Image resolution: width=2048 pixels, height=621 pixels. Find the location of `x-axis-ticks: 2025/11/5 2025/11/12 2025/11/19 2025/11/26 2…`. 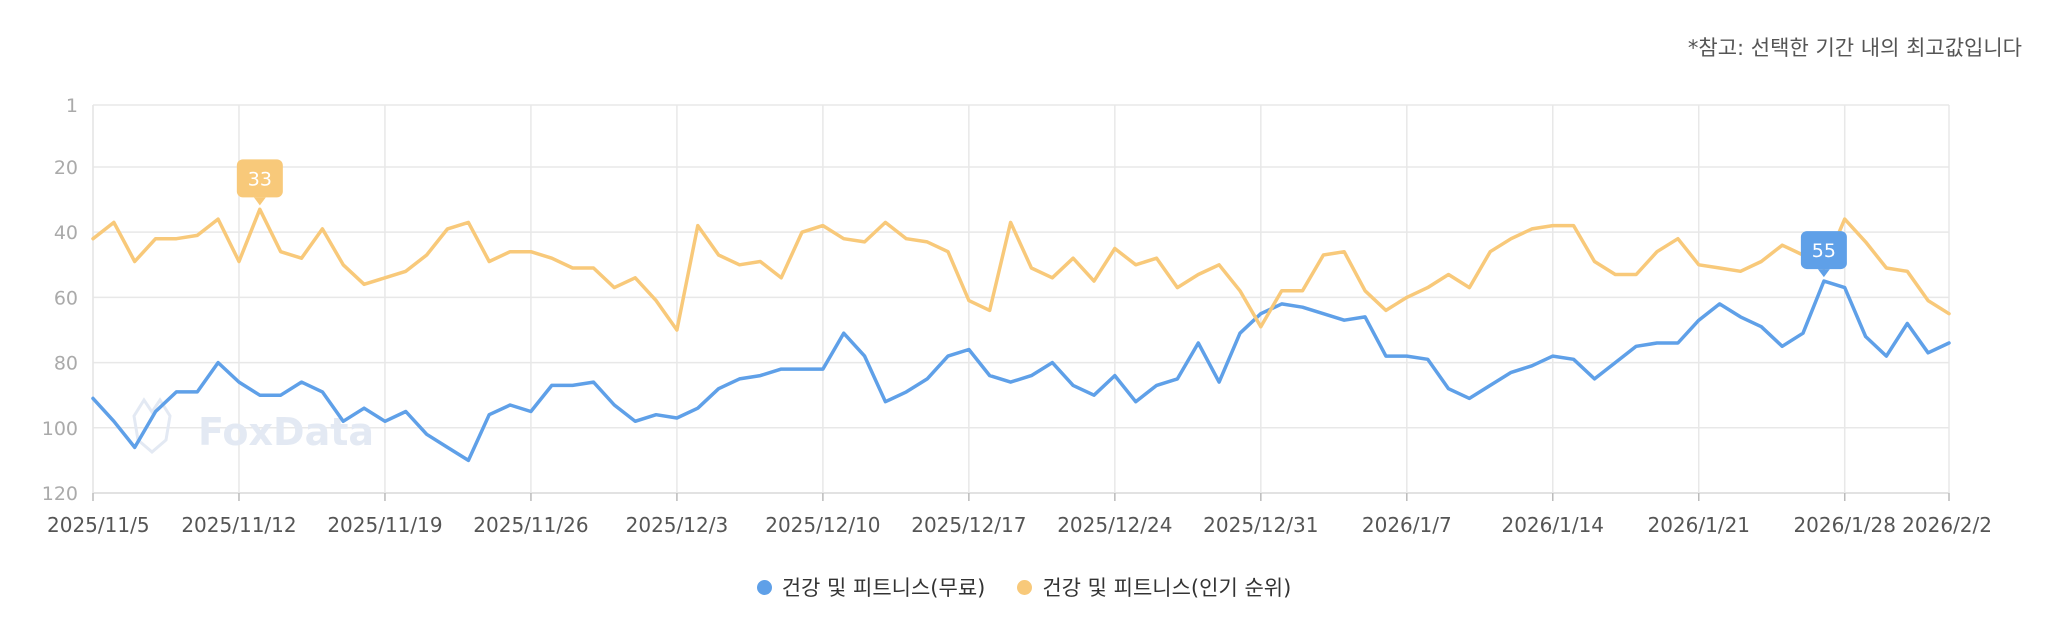

x-axis-ticks: 2025/11/5 2025/11/12 2025/11/19 2025/11/26 2… is located at coordinates (1019, 515).